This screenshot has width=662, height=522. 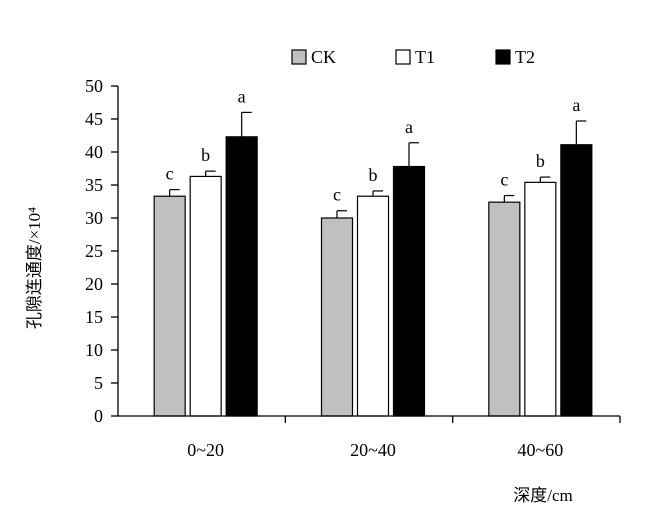 What do you see at coordinates (94, 350) in the screenshot?
I see `y-tick-label: 10` at bounding box center [94, 350].